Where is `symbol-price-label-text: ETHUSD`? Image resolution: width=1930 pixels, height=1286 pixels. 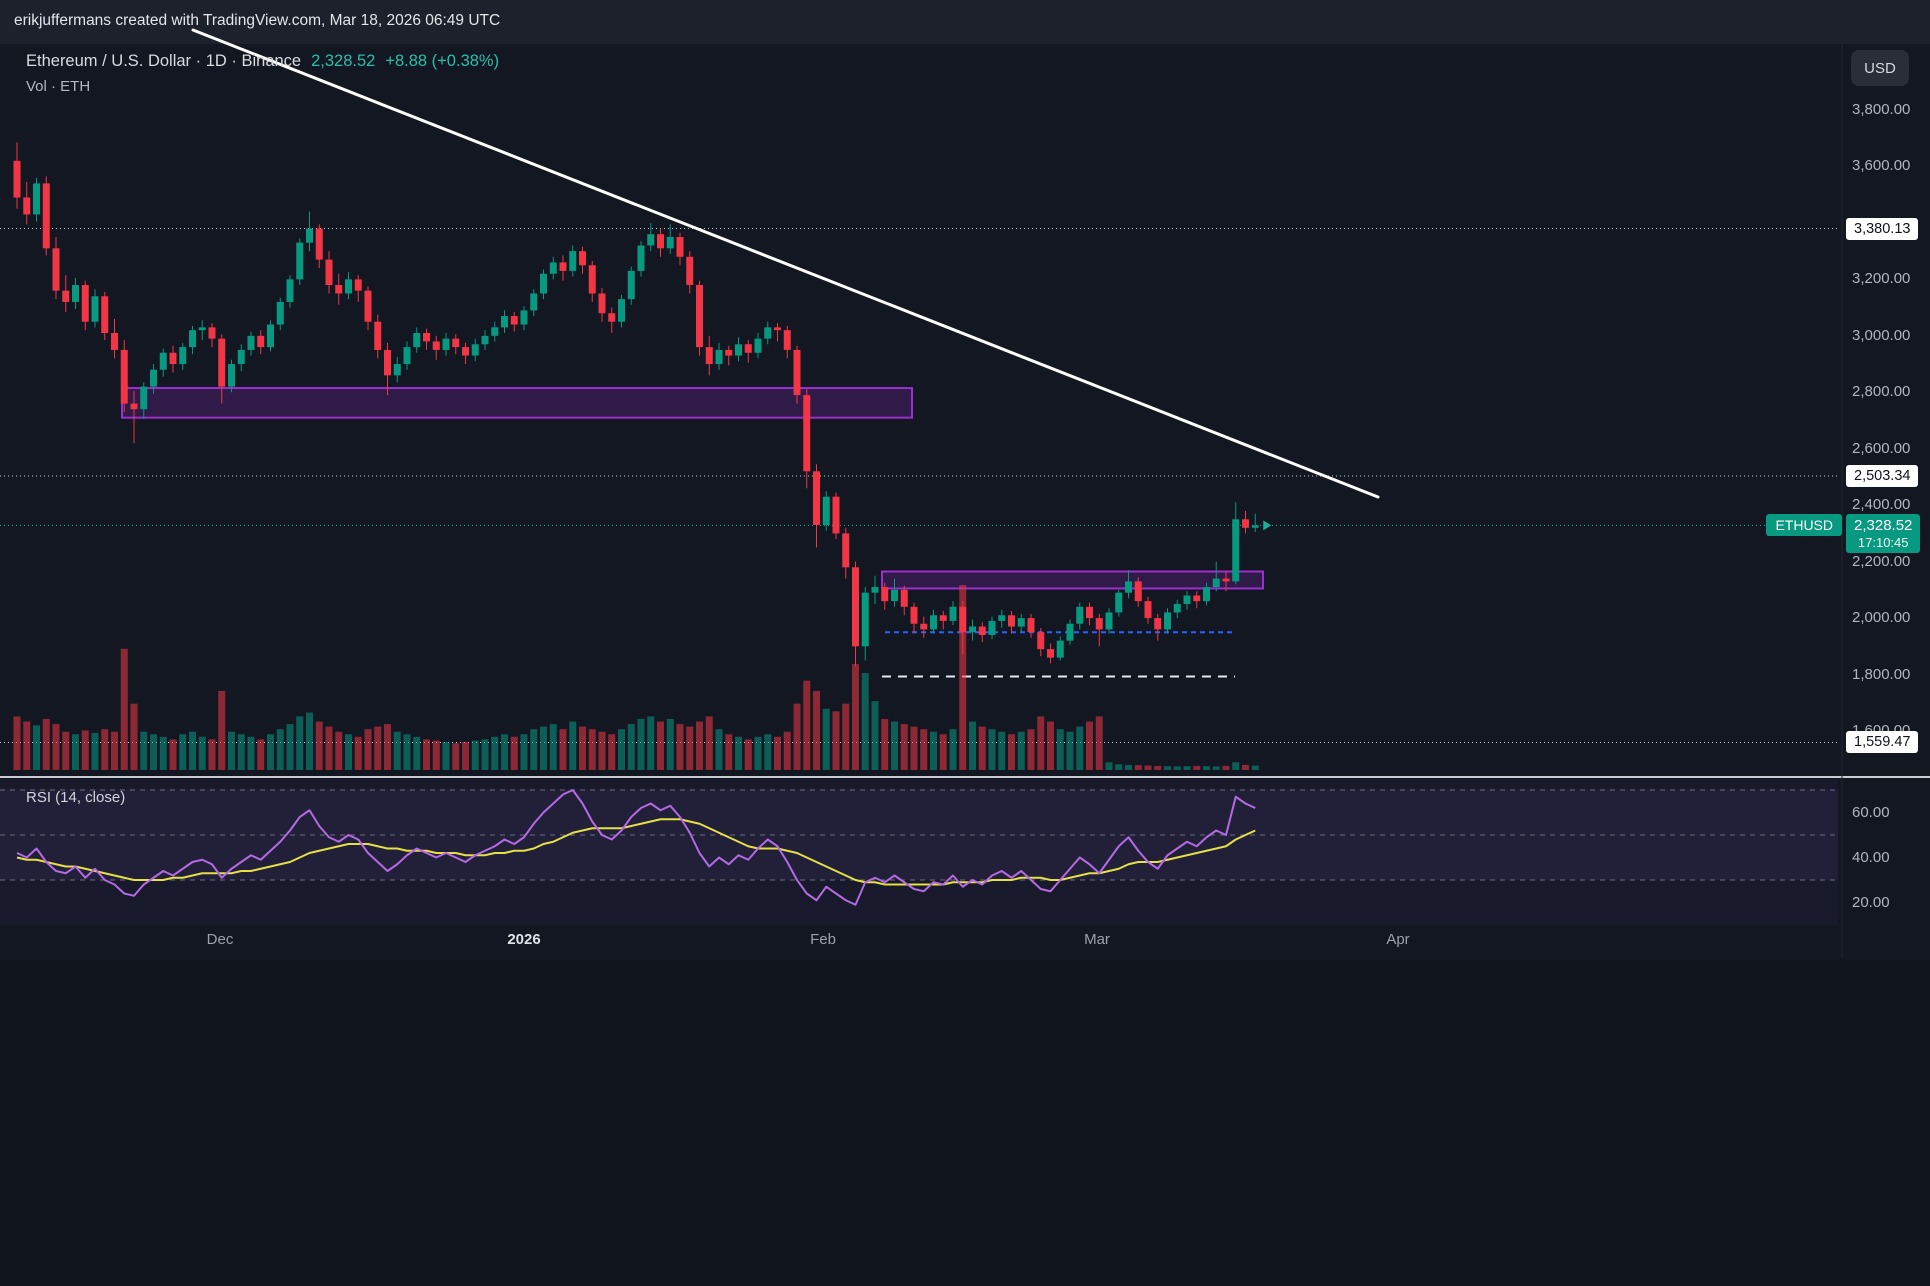
symbol-price-label-text: ETHUSD is located at coordinates (1804, 525).